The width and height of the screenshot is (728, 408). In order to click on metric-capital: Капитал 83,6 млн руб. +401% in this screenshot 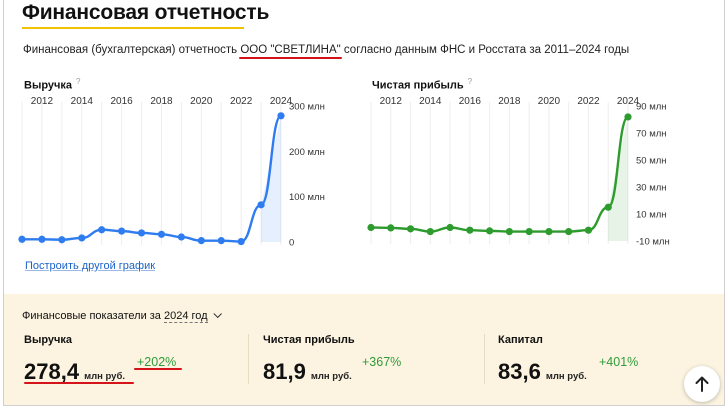, I will do `click(568, 359)`.